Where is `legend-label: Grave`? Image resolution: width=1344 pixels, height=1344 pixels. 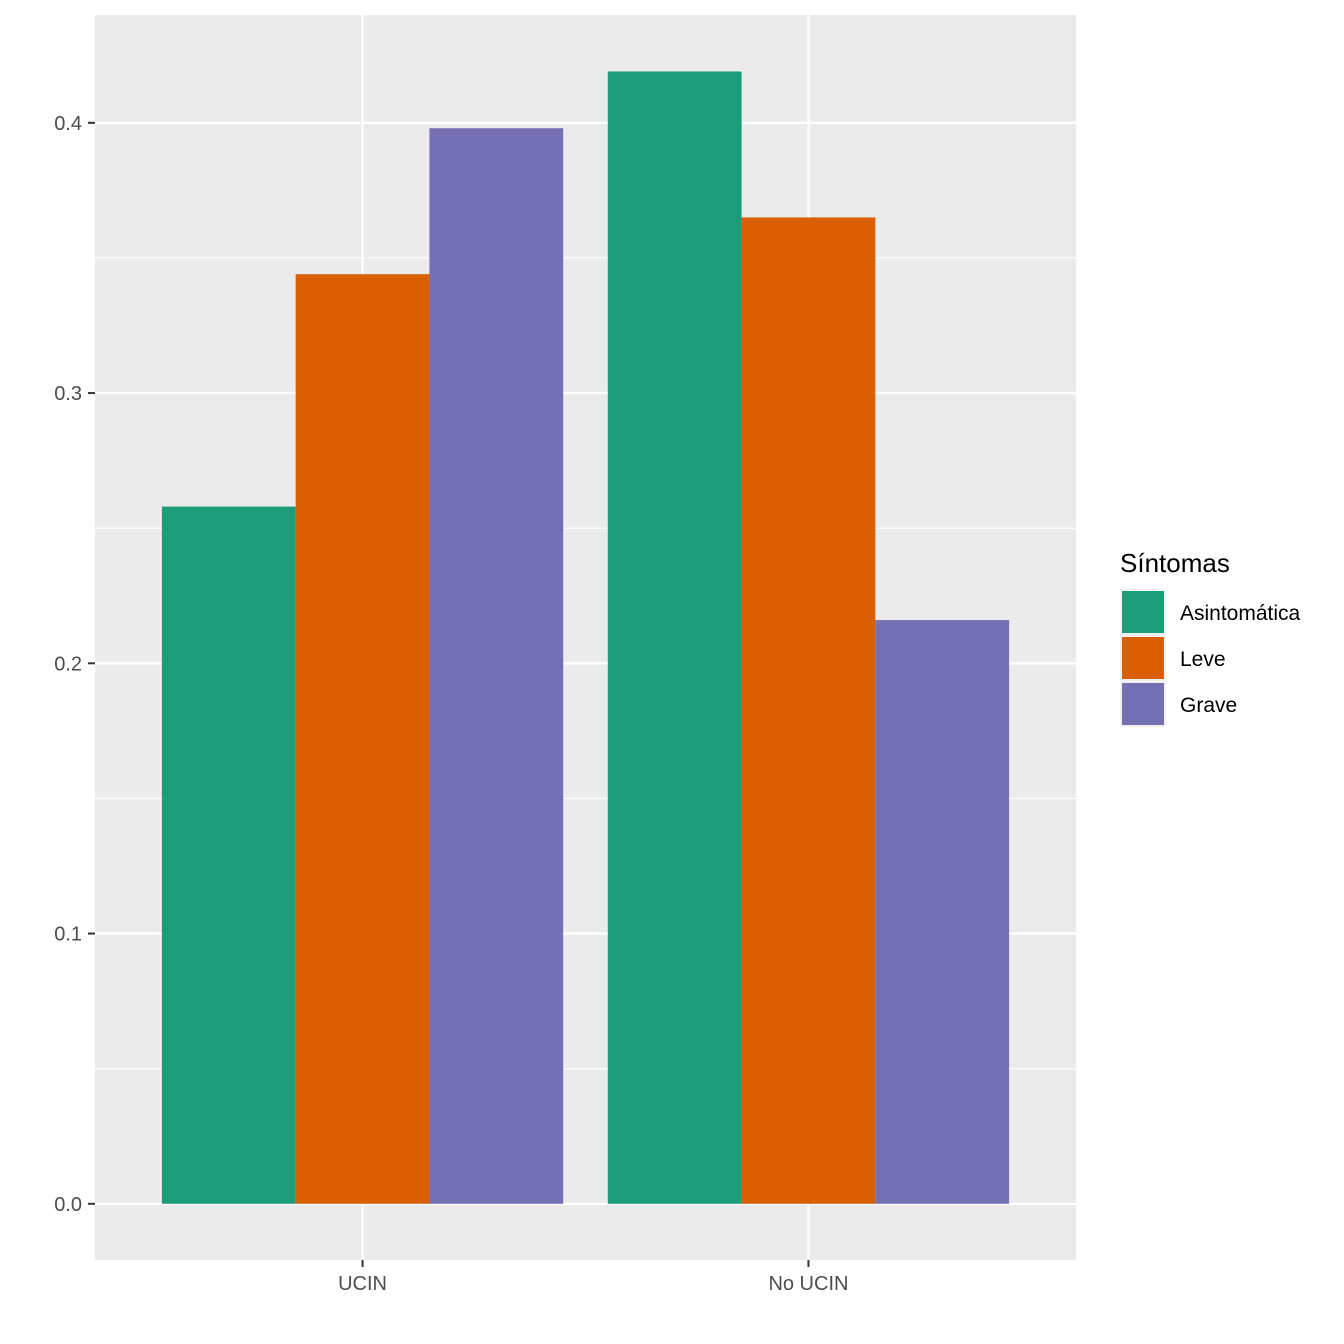 legend-label: Grave is located at coordinates (1208, 705).